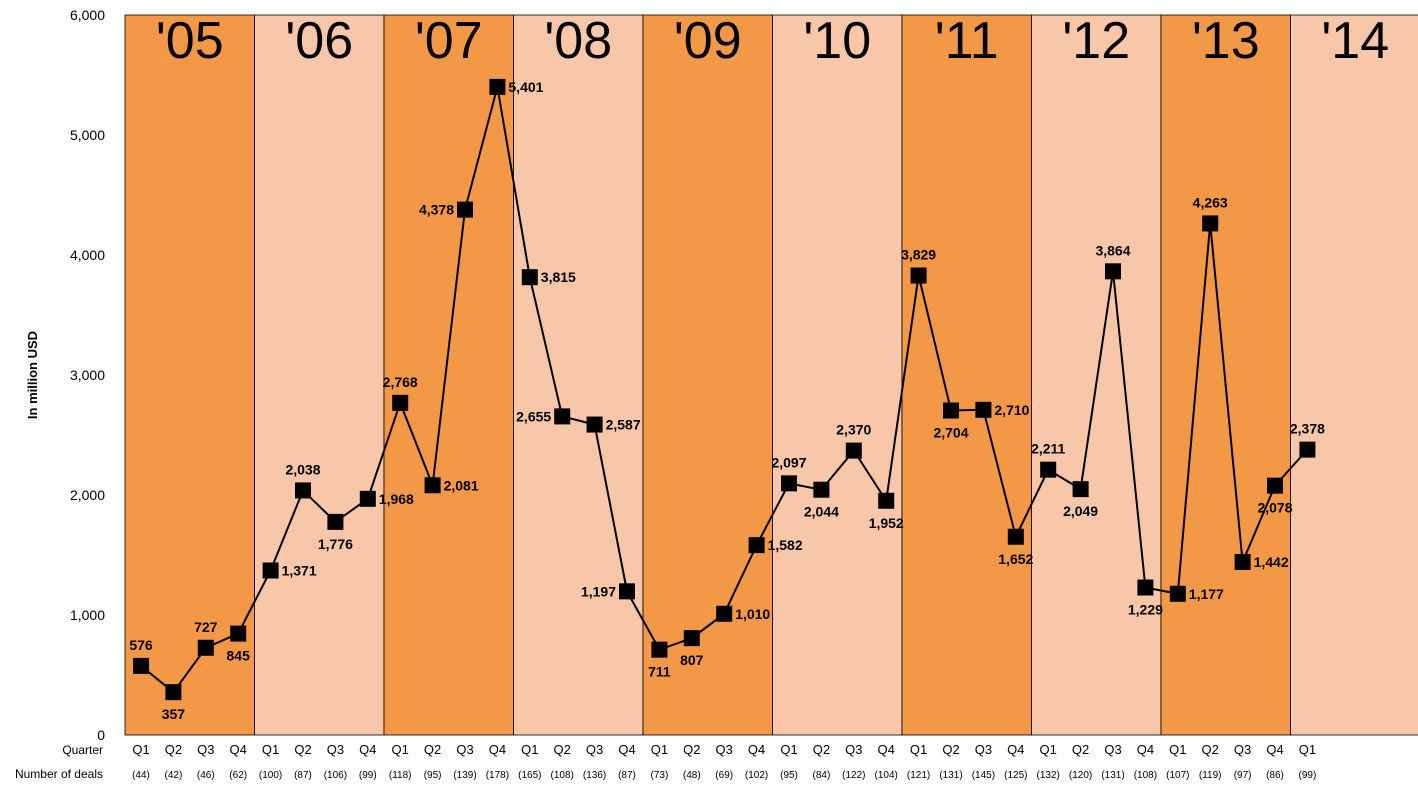  Describe the element at coordinates (966, 375) in the screenshot. I see `year-band` at that location.